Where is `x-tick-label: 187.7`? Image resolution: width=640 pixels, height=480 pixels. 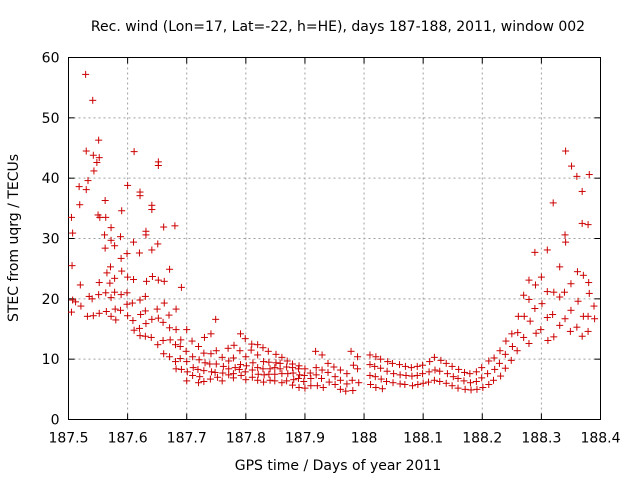
x-tick-label: 187.7 is located at coordinates (187, 439).